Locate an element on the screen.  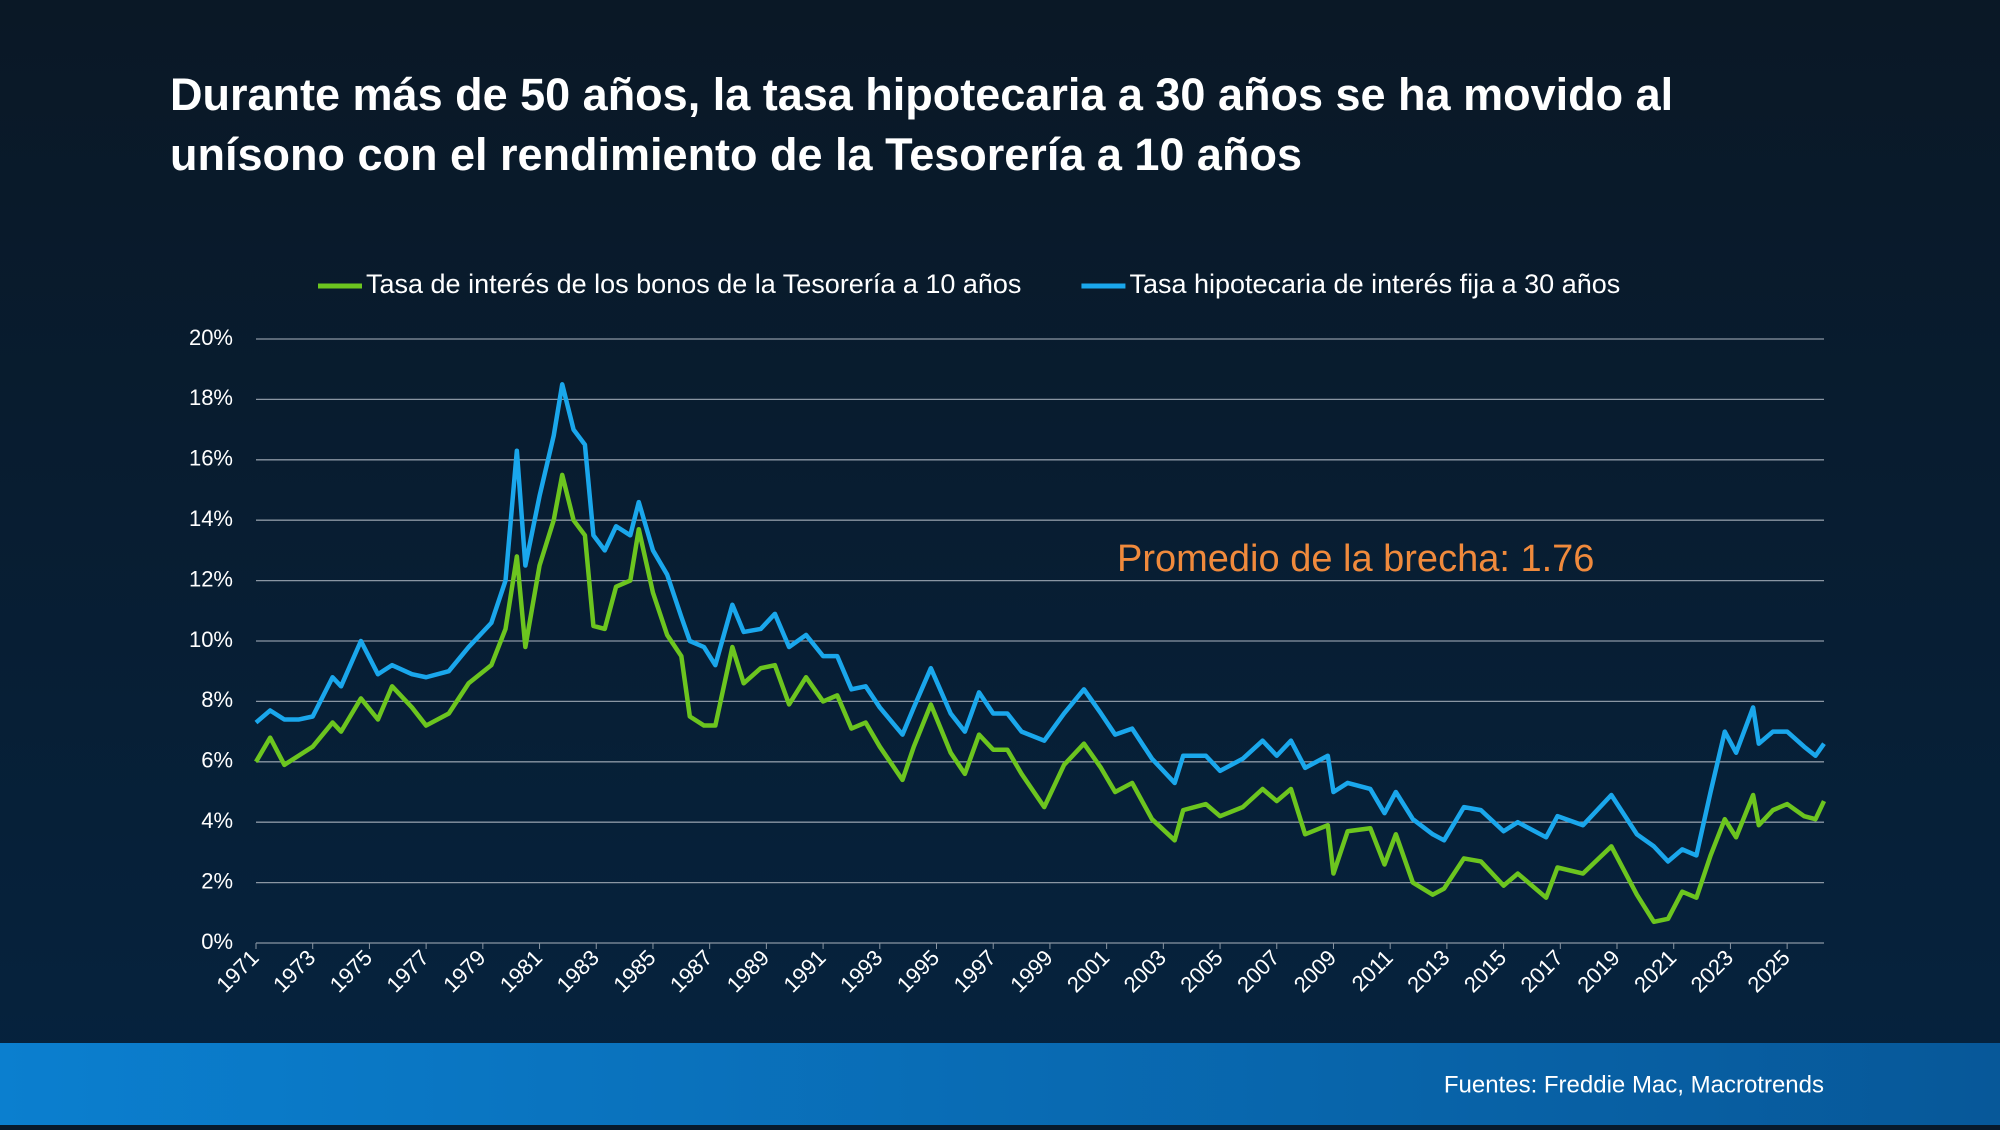
y-tick-label: 2% is located at coordinates (217, 880).